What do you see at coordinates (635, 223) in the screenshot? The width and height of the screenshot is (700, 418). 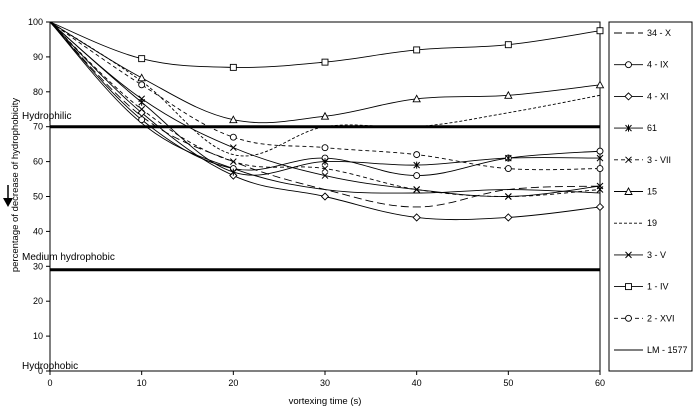 I see `legend-entry-19: 19` at bounding box center [635, 223].